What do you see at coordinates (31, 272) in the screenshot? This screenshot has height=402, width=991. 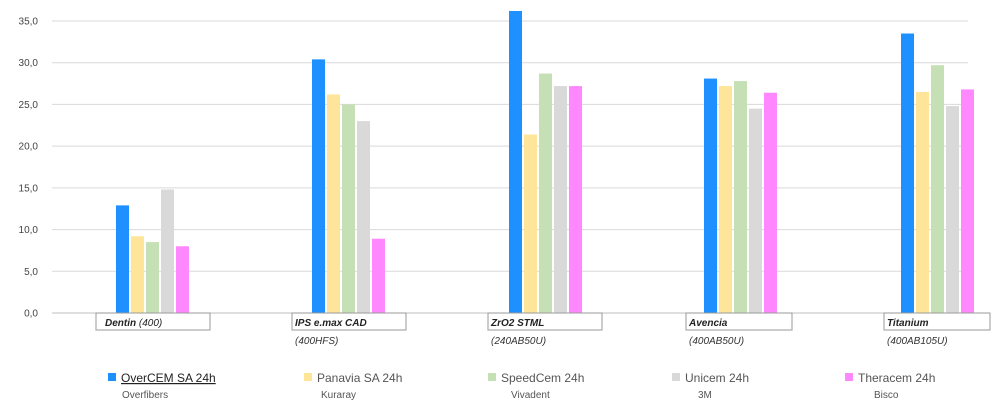 I see `y-tick-label: 5,0` at bounding box center [31, 272].